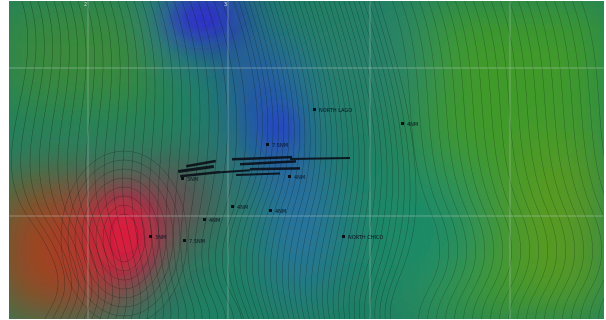 This screenshot has height=320, width=606. I want to click on station: NORTH CHICO, so click(362, 238).